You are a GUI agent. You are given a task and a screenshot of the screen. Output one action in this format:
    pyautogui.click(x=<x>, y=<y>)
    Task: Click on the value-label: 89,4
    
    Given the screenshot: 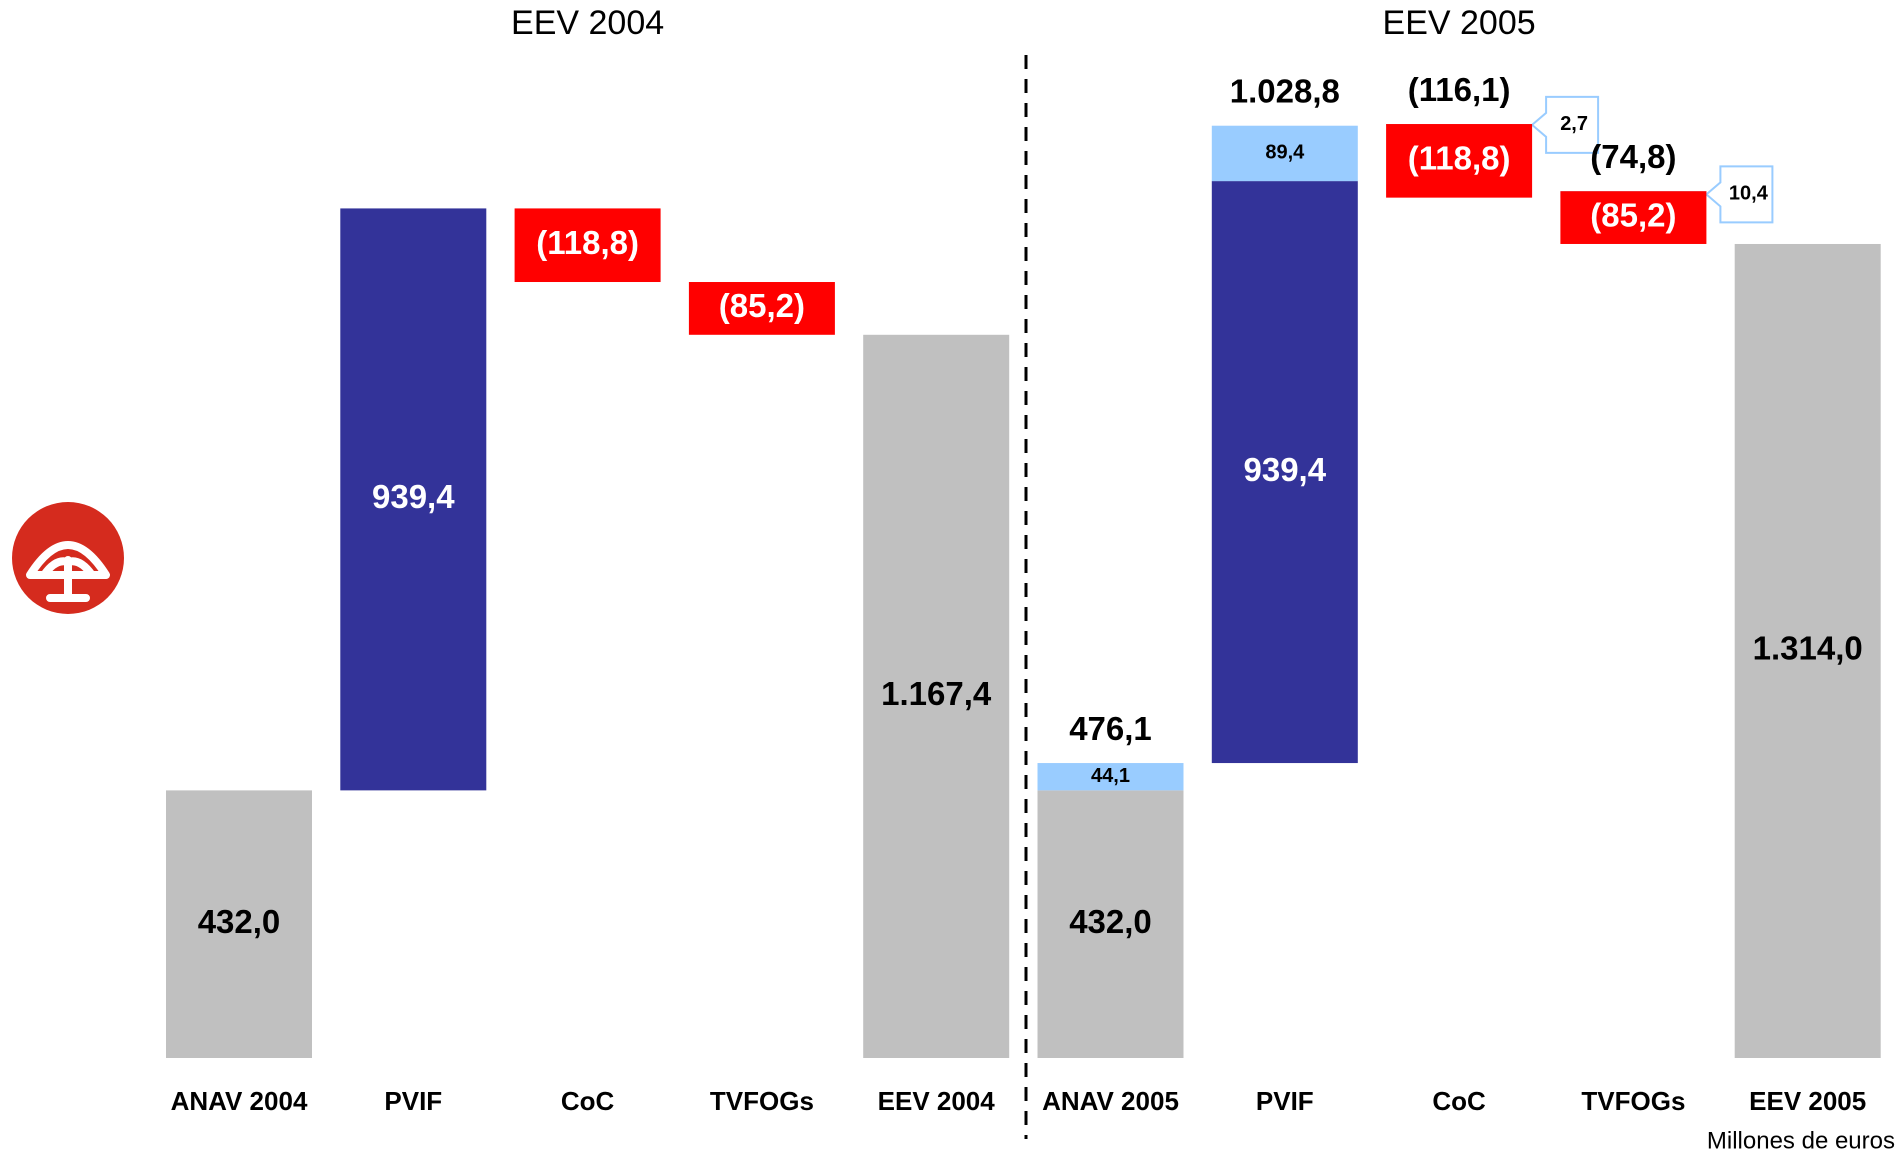 What is the action you would take?
    pyautogui.click(x=1285, y=153)
    